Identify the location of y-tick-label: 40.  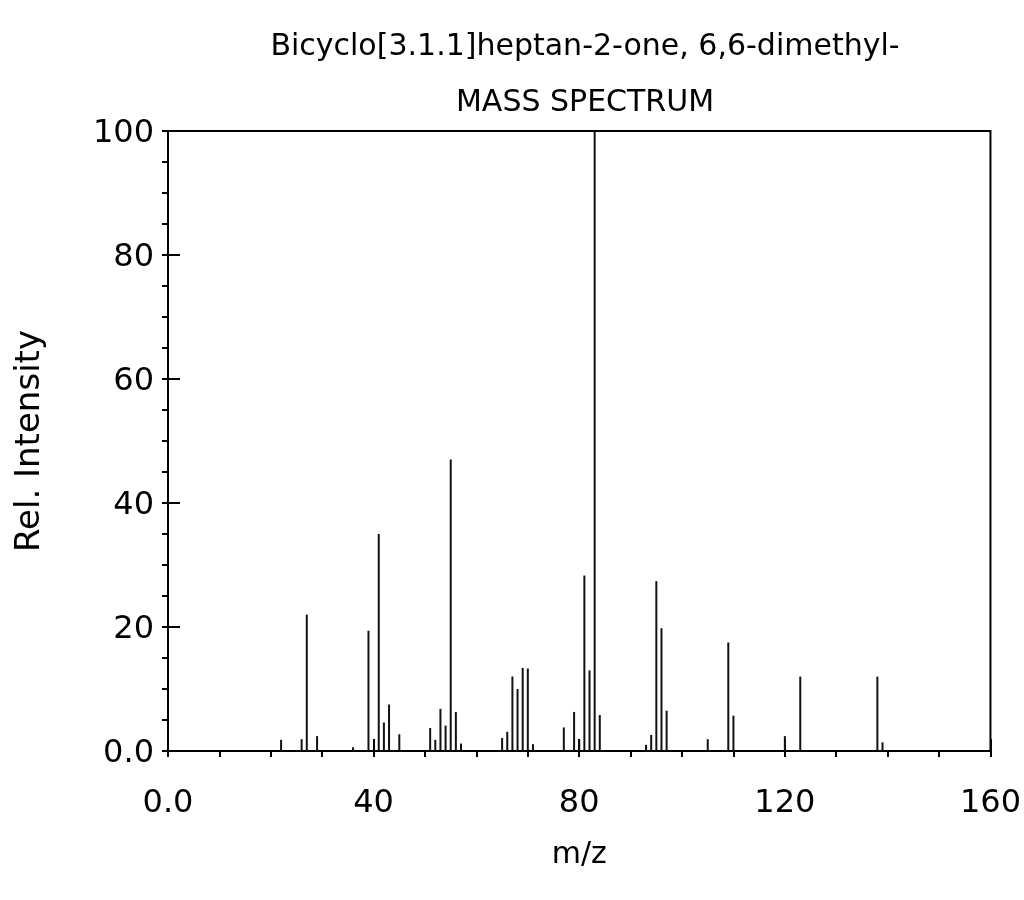
(133, 503).